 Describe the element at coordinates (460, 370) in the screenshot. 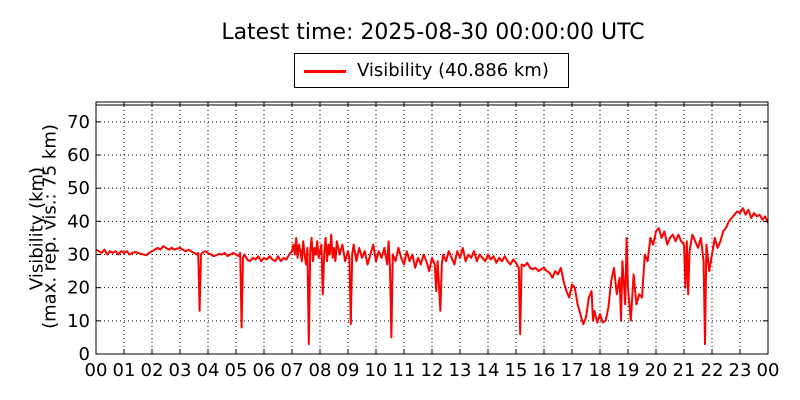

I see `x-tick-label: 13` at that location.